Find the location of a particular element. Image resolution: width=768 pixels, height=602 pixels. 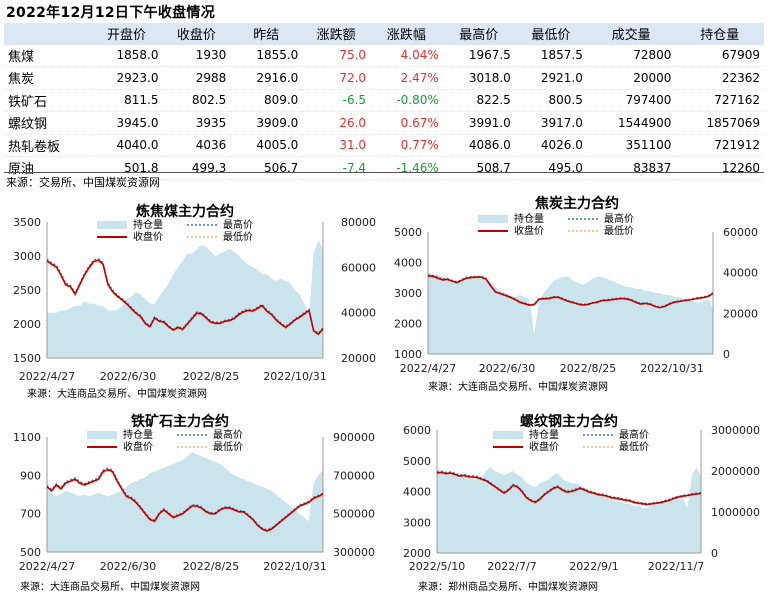

x-tick-label: 2022/9/1 is located at coordinates (593, 566).